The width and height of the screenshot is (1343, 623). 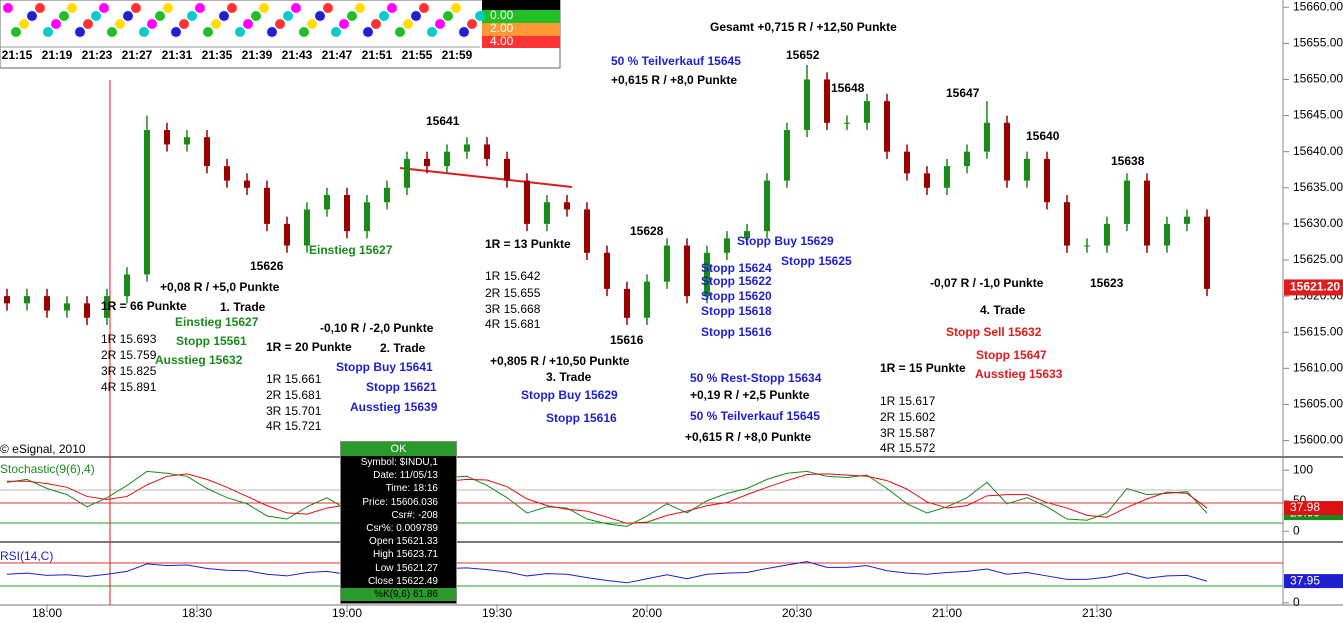 I want to click on annotation: 2R 15.655, so click(x=513, y=293).